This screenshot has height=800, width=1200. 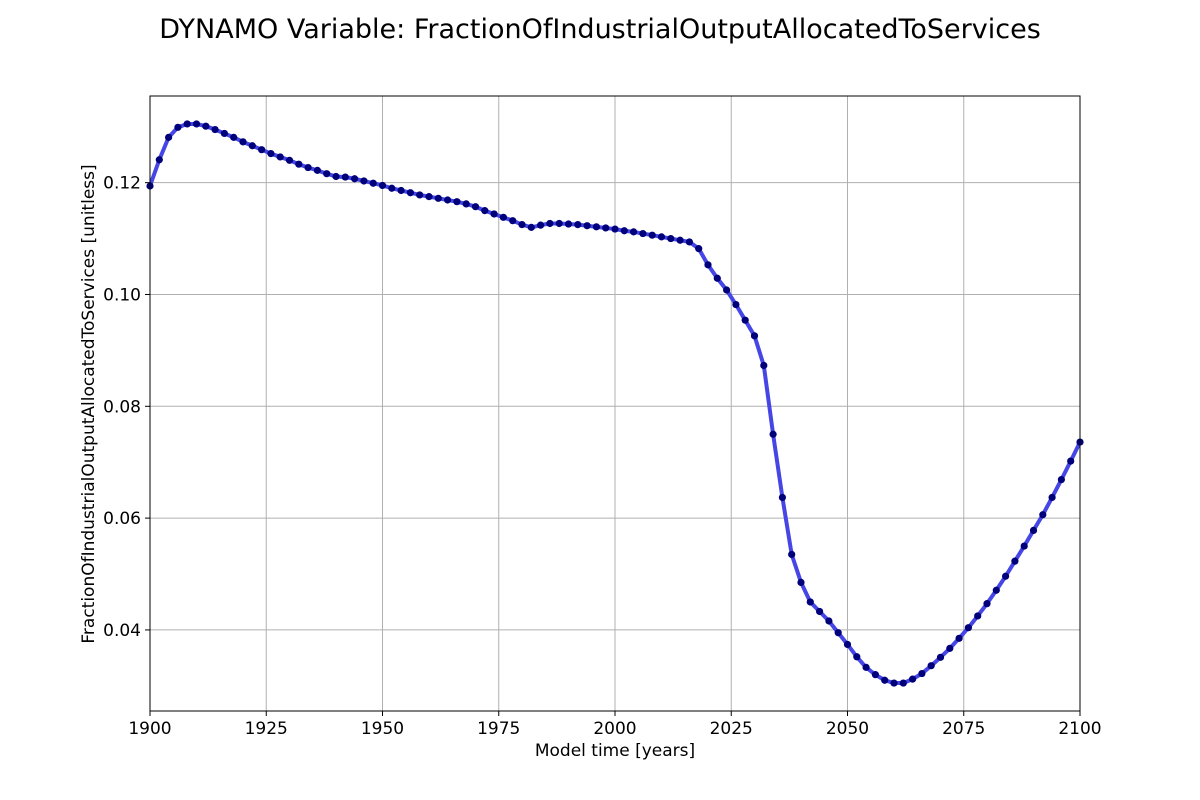 What do you see at coordinates (382, 729) in the screenshot?
I see `x-tick-label: 1950` at bounding box center [382, 729].